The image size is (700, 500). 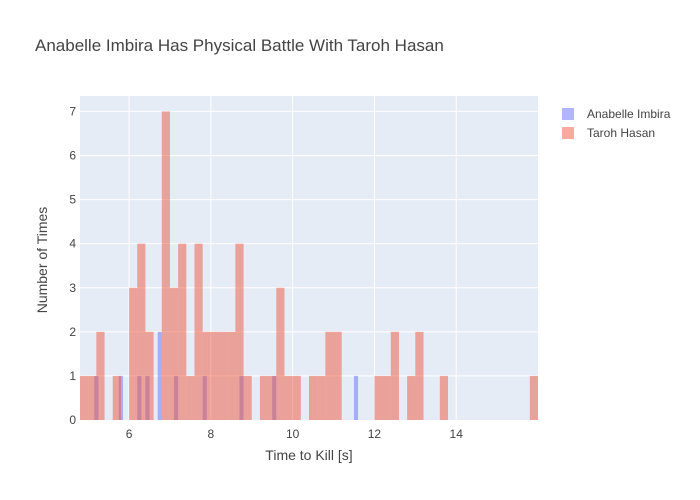 What do you see at coordinates (72, 288) in the screenshot?
I see `y-tick-label: 3` at bounding box center [72, 288].